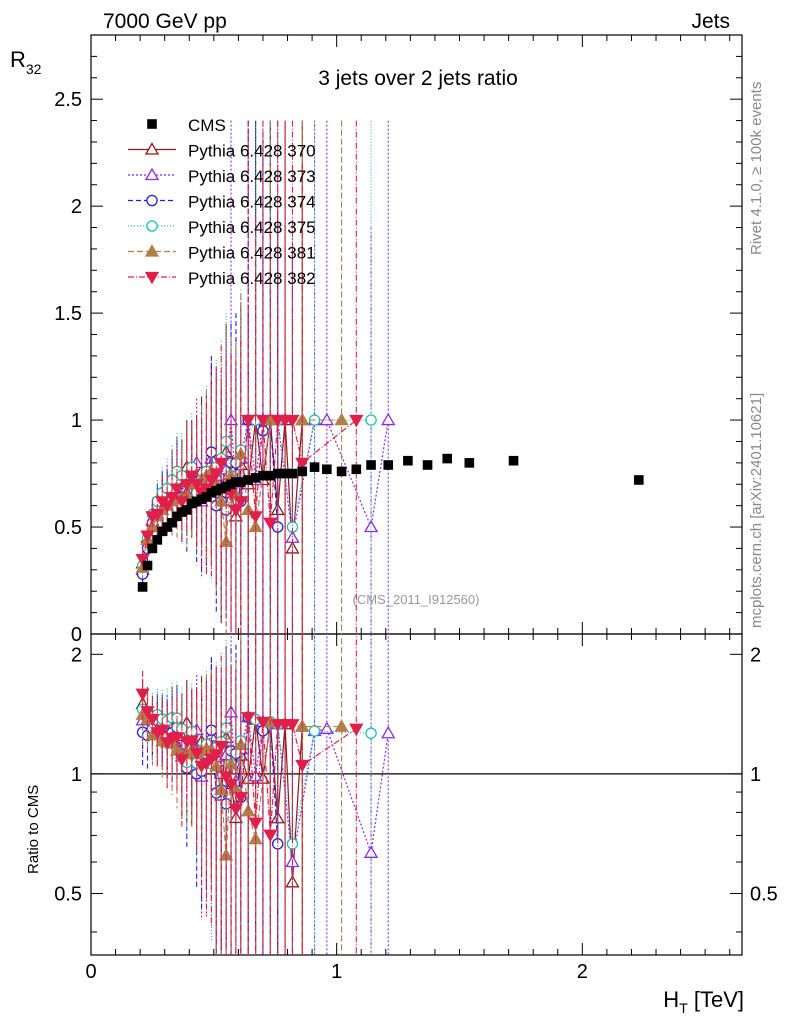  I want to click on y-tick-label: 2.5, so click(68, 100).